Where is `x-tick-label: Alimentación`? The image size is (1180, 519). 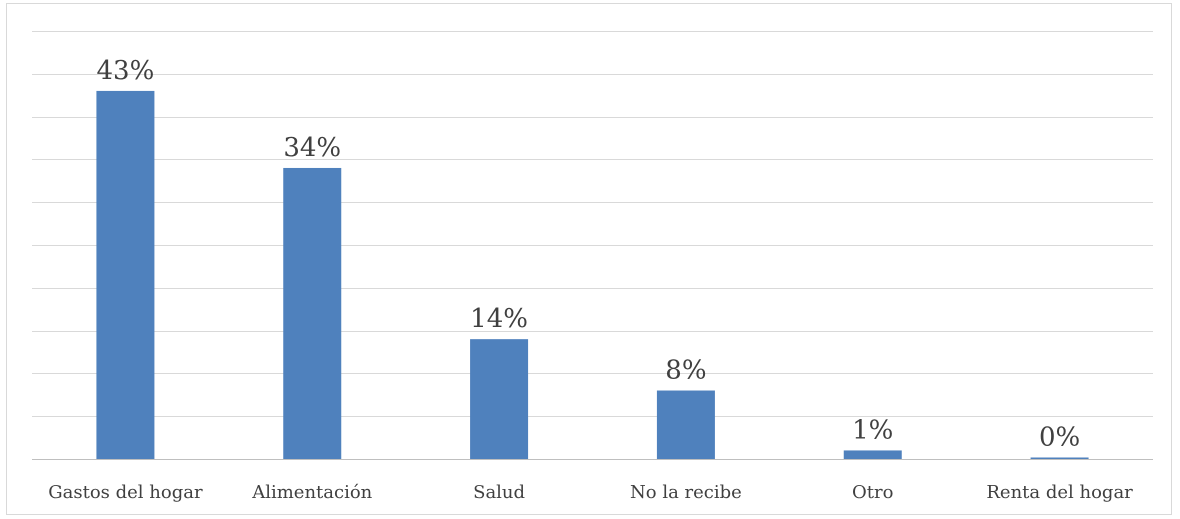 x-tick-label: Alimentación is located at coordinates (311, 492).